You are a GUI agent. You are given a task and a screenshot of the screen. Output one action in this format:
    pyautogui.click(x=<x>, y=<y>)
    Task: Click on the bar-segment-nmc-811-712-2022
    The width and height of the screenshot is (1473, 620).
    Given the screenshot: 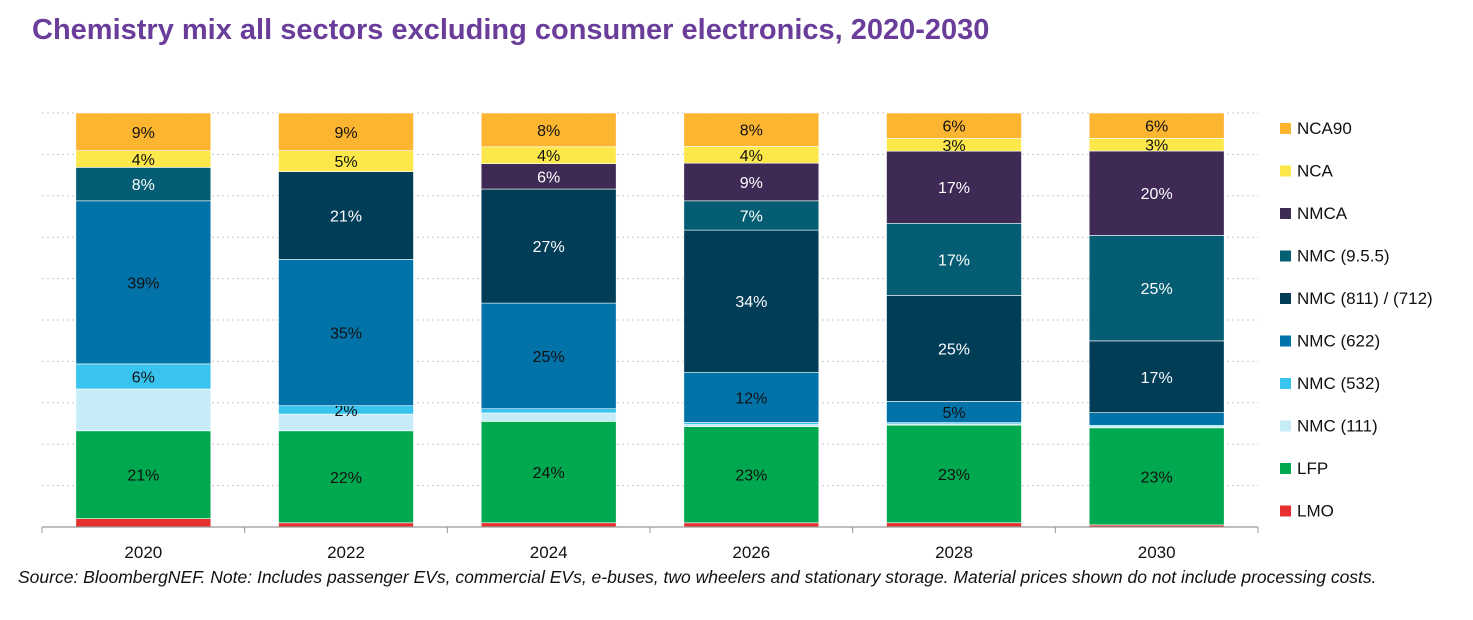 What is the action you would take?
    pyautogui.click(x=346, y=215)
    